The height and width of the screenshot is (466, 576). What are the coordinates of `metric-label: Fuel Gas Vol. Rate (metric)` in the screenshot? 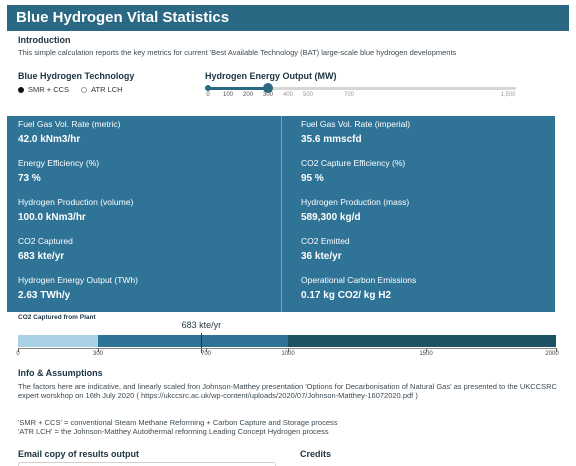 It's located at (69, 124).